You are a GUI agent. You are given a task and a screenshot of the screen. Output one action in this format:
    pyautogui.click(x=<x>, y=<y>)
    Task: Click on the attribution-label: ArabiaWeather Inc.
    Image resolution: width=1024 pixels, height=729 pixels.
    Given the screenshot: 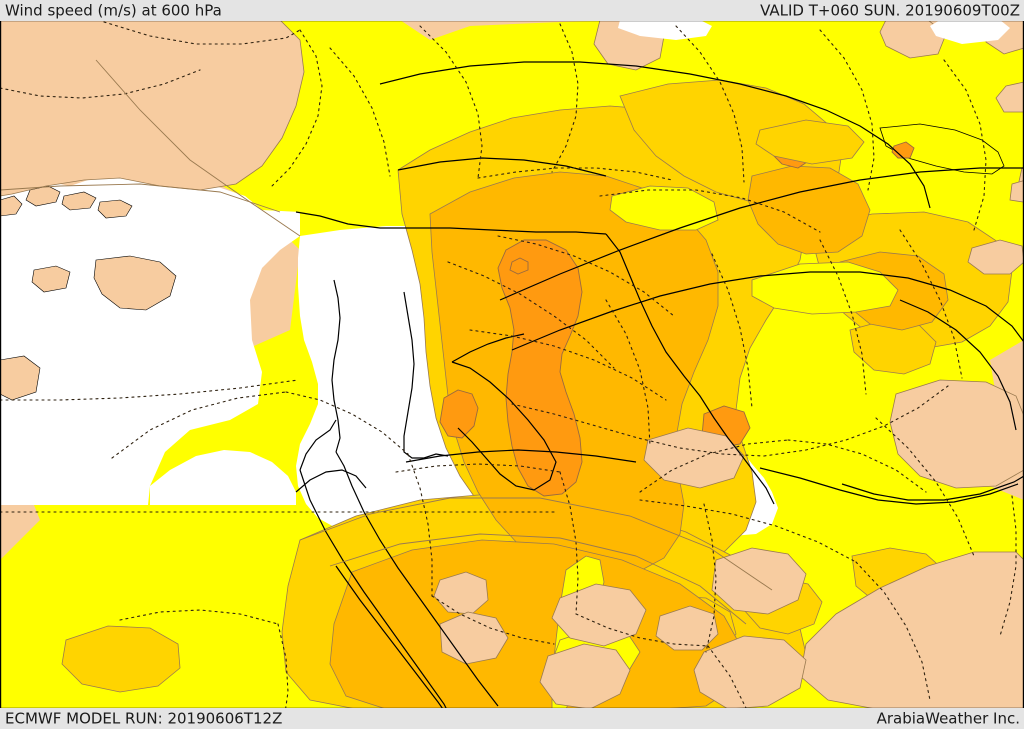 What is the action you would take?
    pyautogui.click(x=948, y=718)
    